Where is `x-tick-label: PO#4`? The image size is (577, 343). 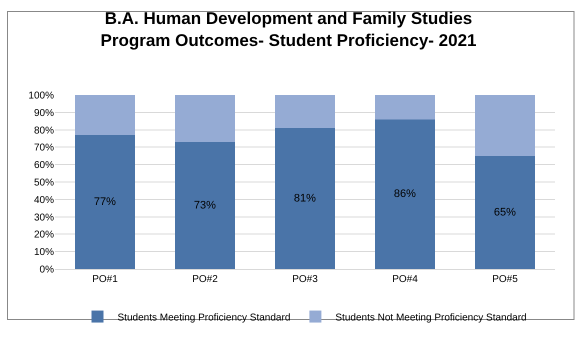 x-tick-label: PO#4 is located at coordinates (405, 279).